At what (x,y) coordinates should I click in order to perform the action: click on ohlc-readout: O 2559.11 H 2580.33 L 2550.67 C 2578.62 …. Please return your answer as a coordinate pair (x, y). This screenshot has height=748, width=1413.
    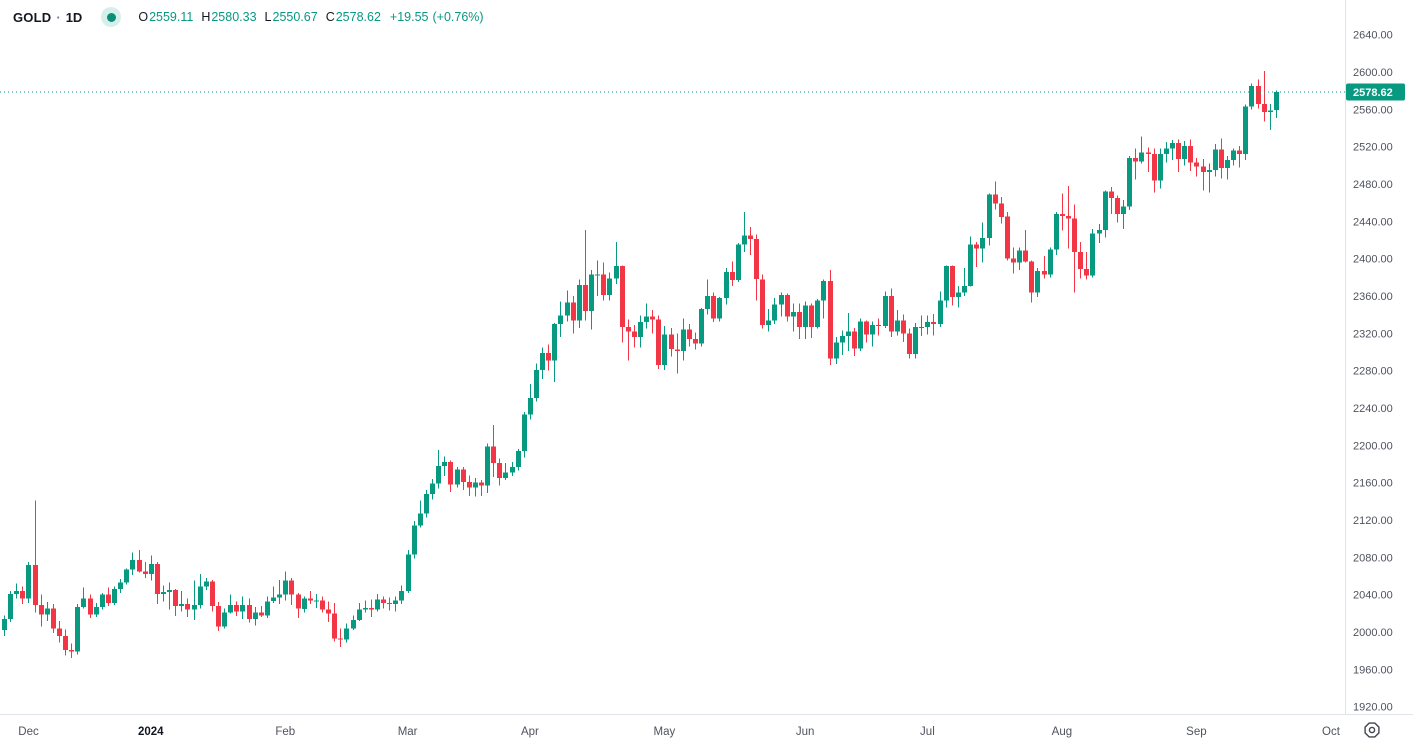
    Looking at the image, I should click on (310, 17).